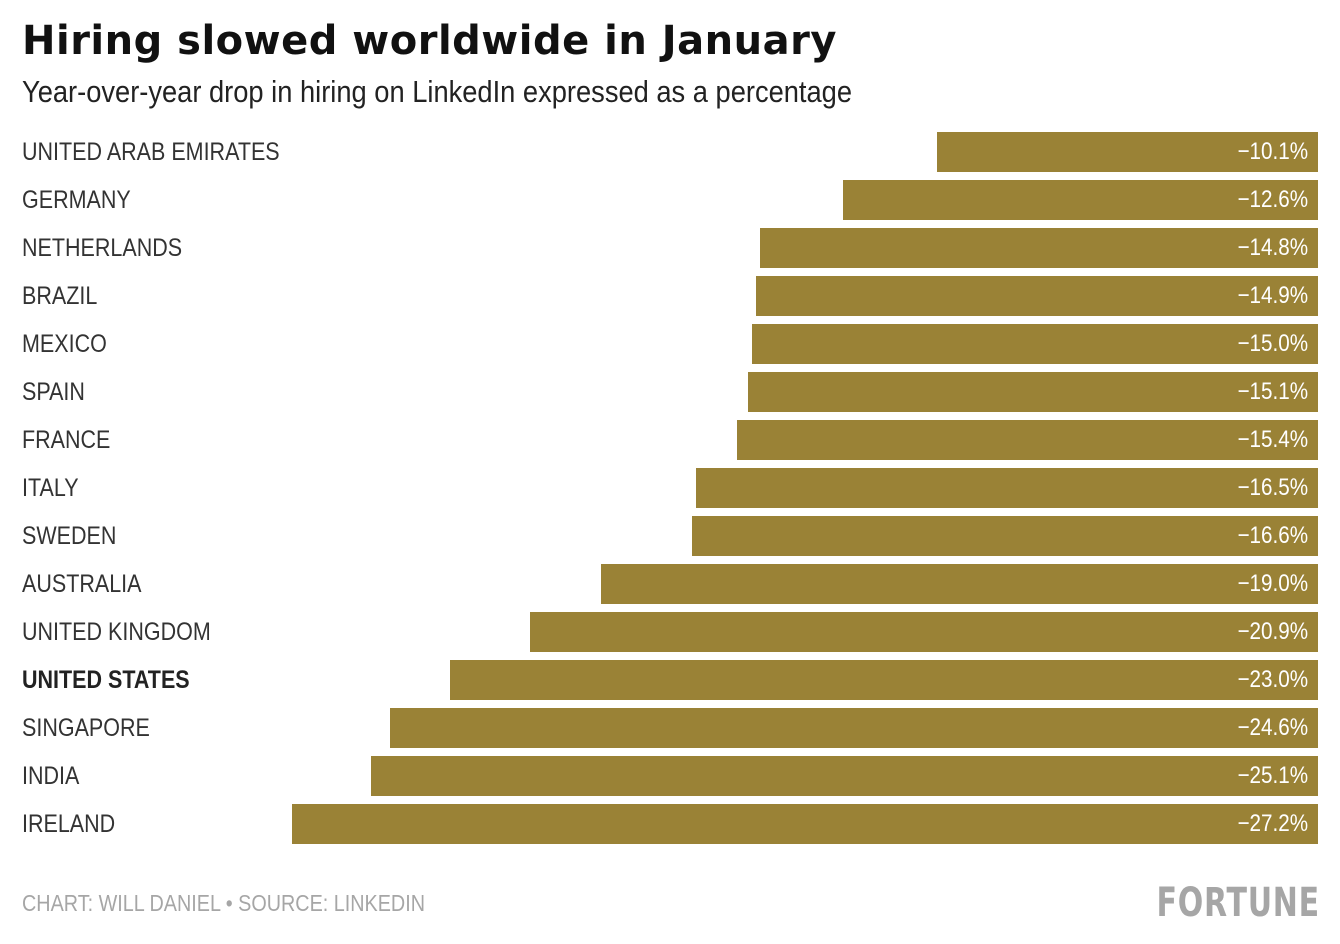  Describe the element at coordinates (50, 488) in the screenshot. I see `category-label: ITALY` at that location.